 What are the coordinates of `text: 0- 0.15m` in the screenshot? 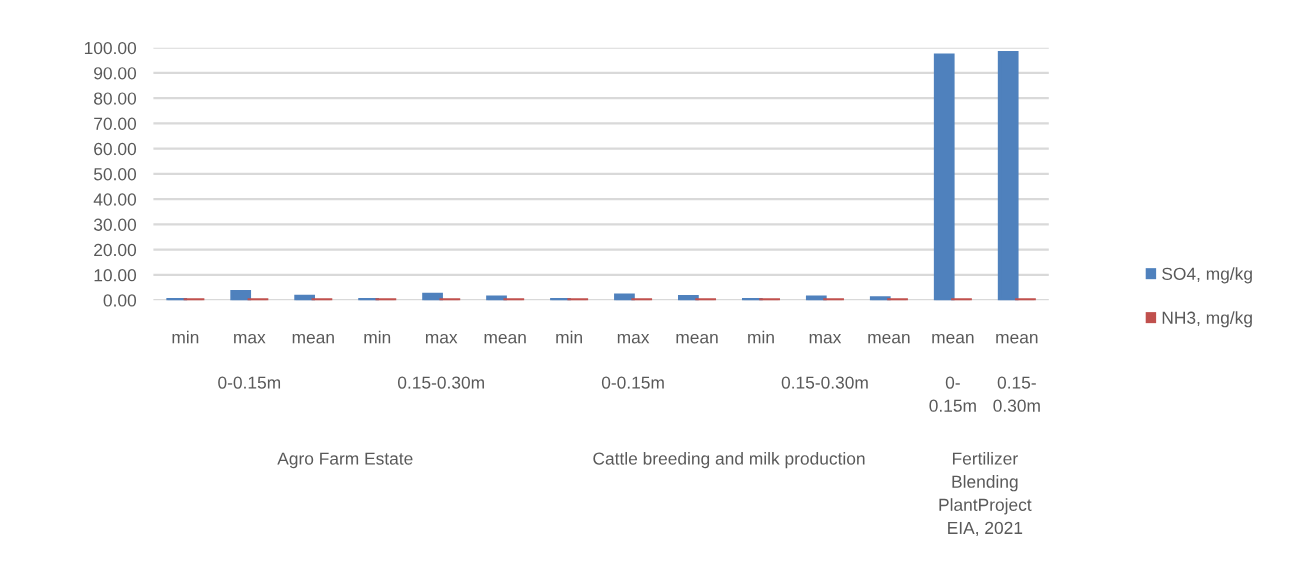 It's located at (952, 394).